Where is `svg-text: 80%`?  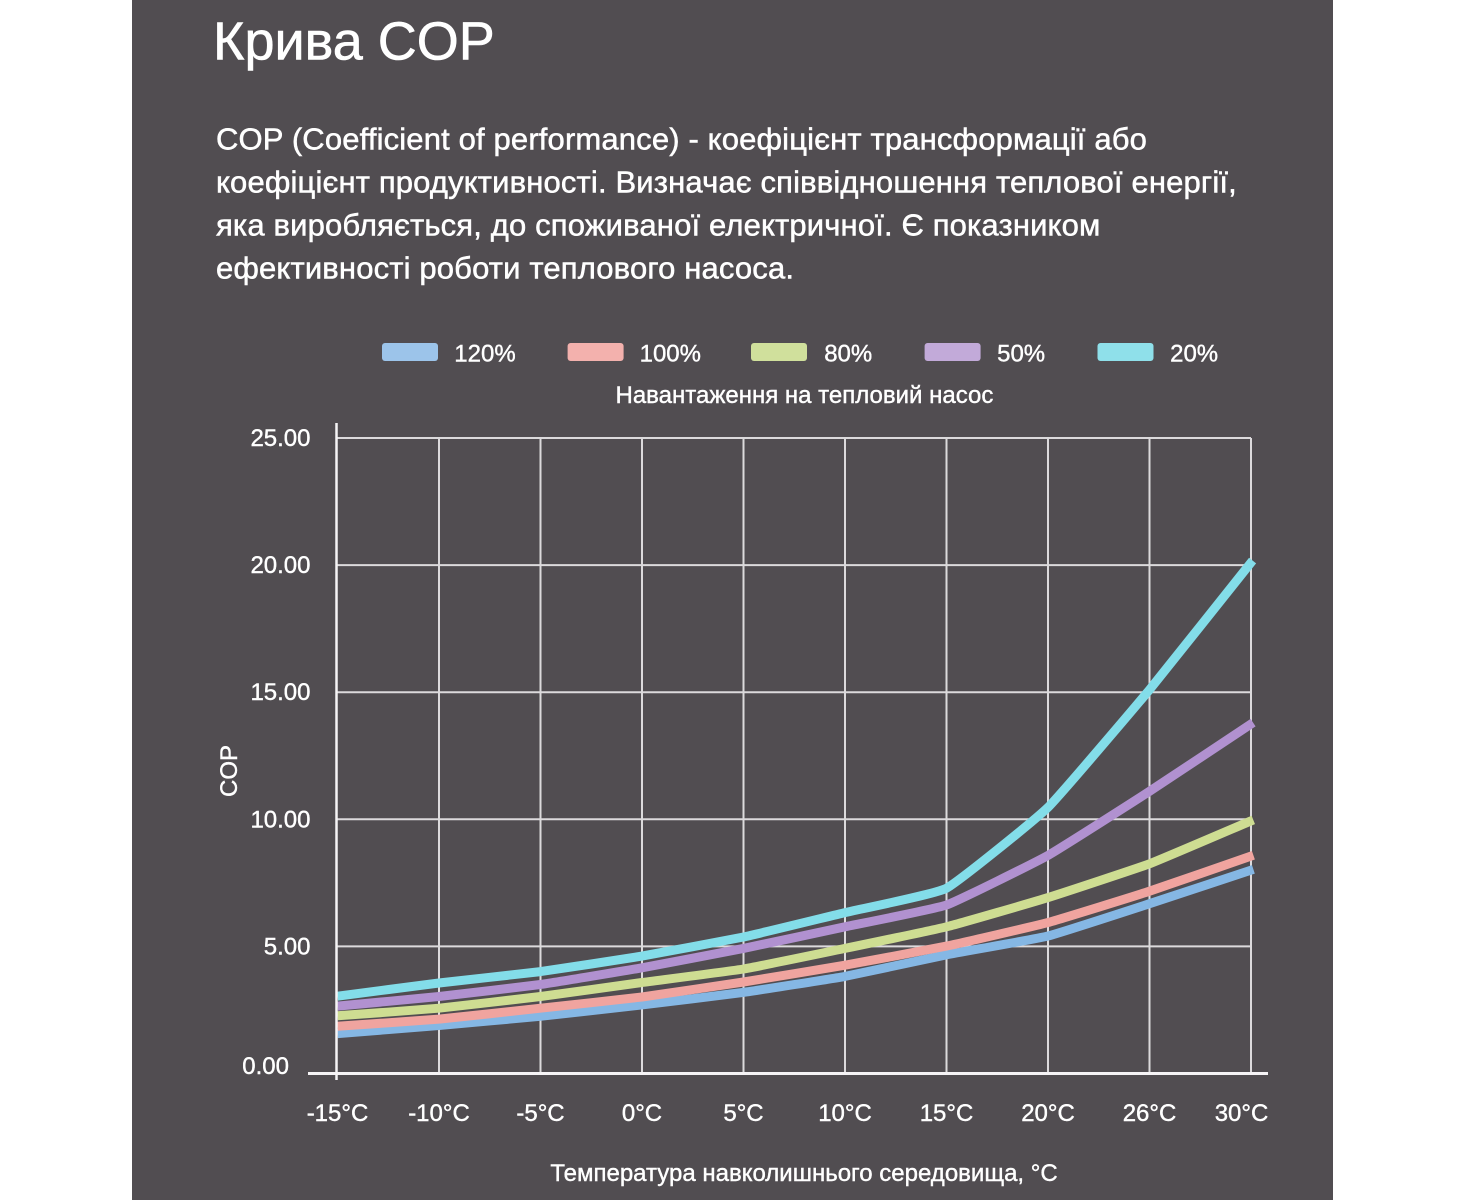
svg-text: 80% is located at coordinates (848, 354).